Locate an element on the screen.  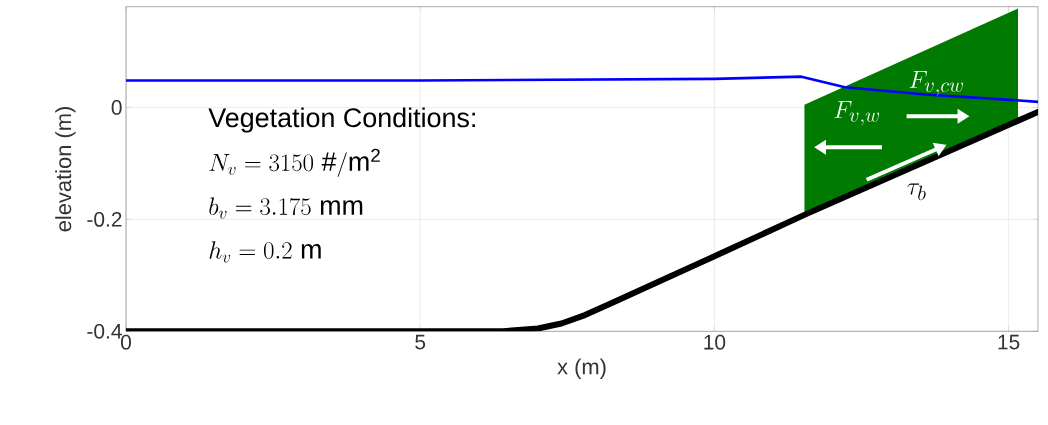
x-tick-label: 15 is located at coordinates (1009, 342).